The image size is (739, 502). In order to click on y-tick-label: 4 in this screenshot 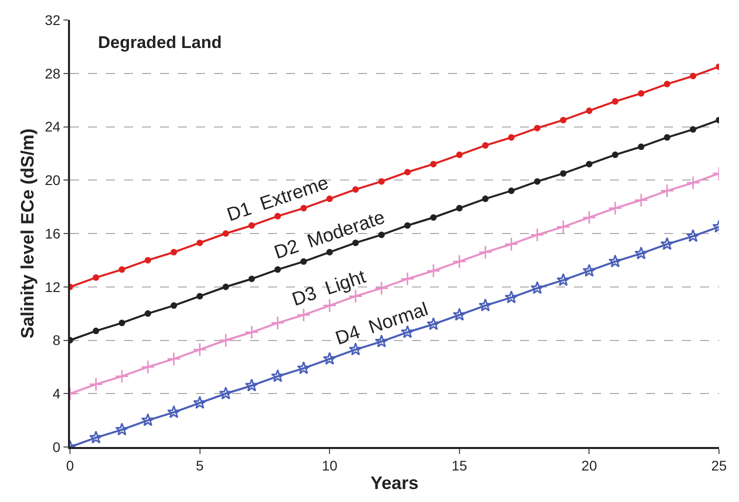, I will do `click(56, 394)`.